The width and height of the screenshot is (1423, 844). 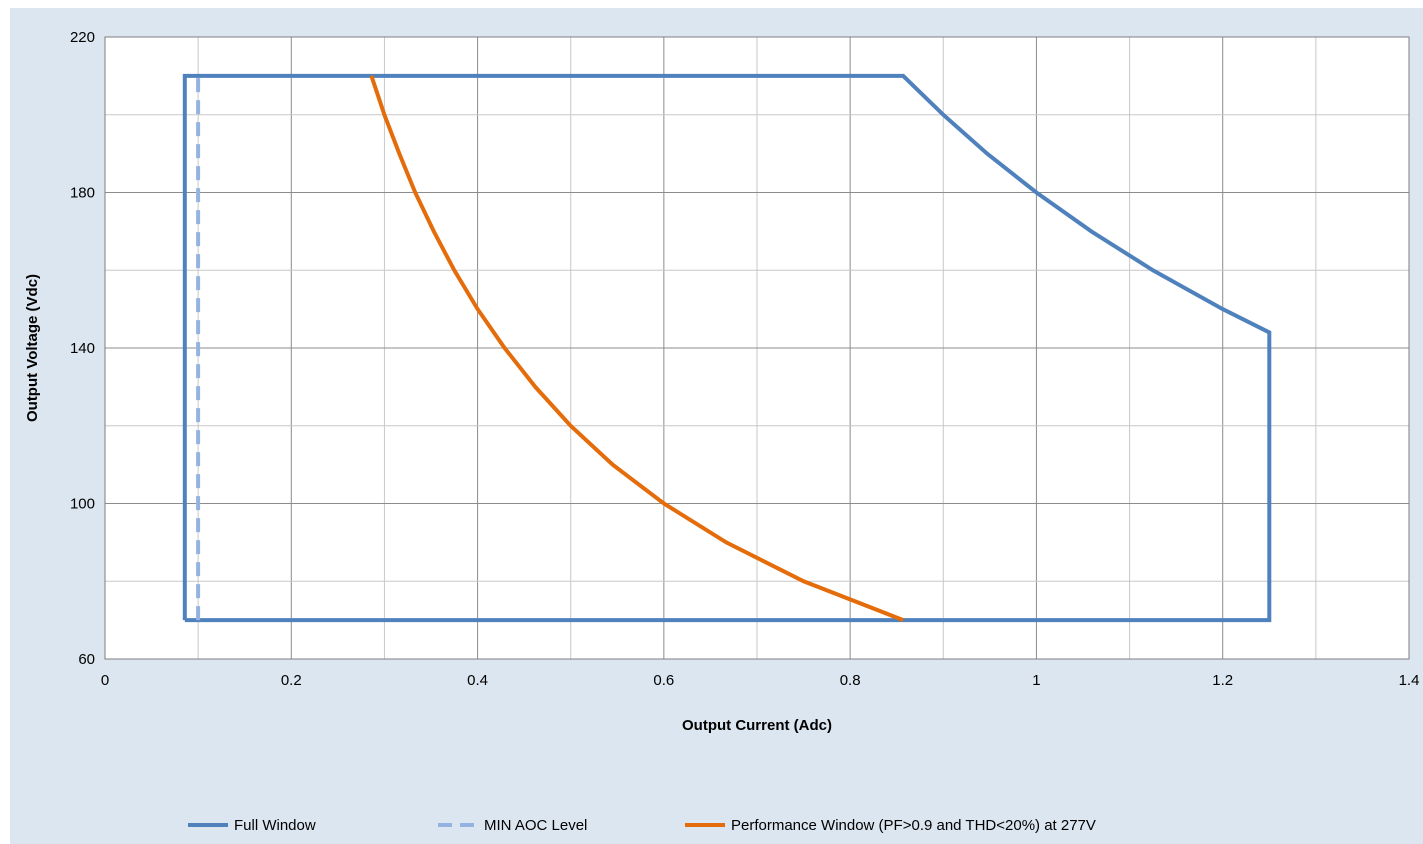 What do you see at coordinates (291, 680) in the screenshot?
I see `x-tick-label: 0.2` at bounding box center [291, 680].